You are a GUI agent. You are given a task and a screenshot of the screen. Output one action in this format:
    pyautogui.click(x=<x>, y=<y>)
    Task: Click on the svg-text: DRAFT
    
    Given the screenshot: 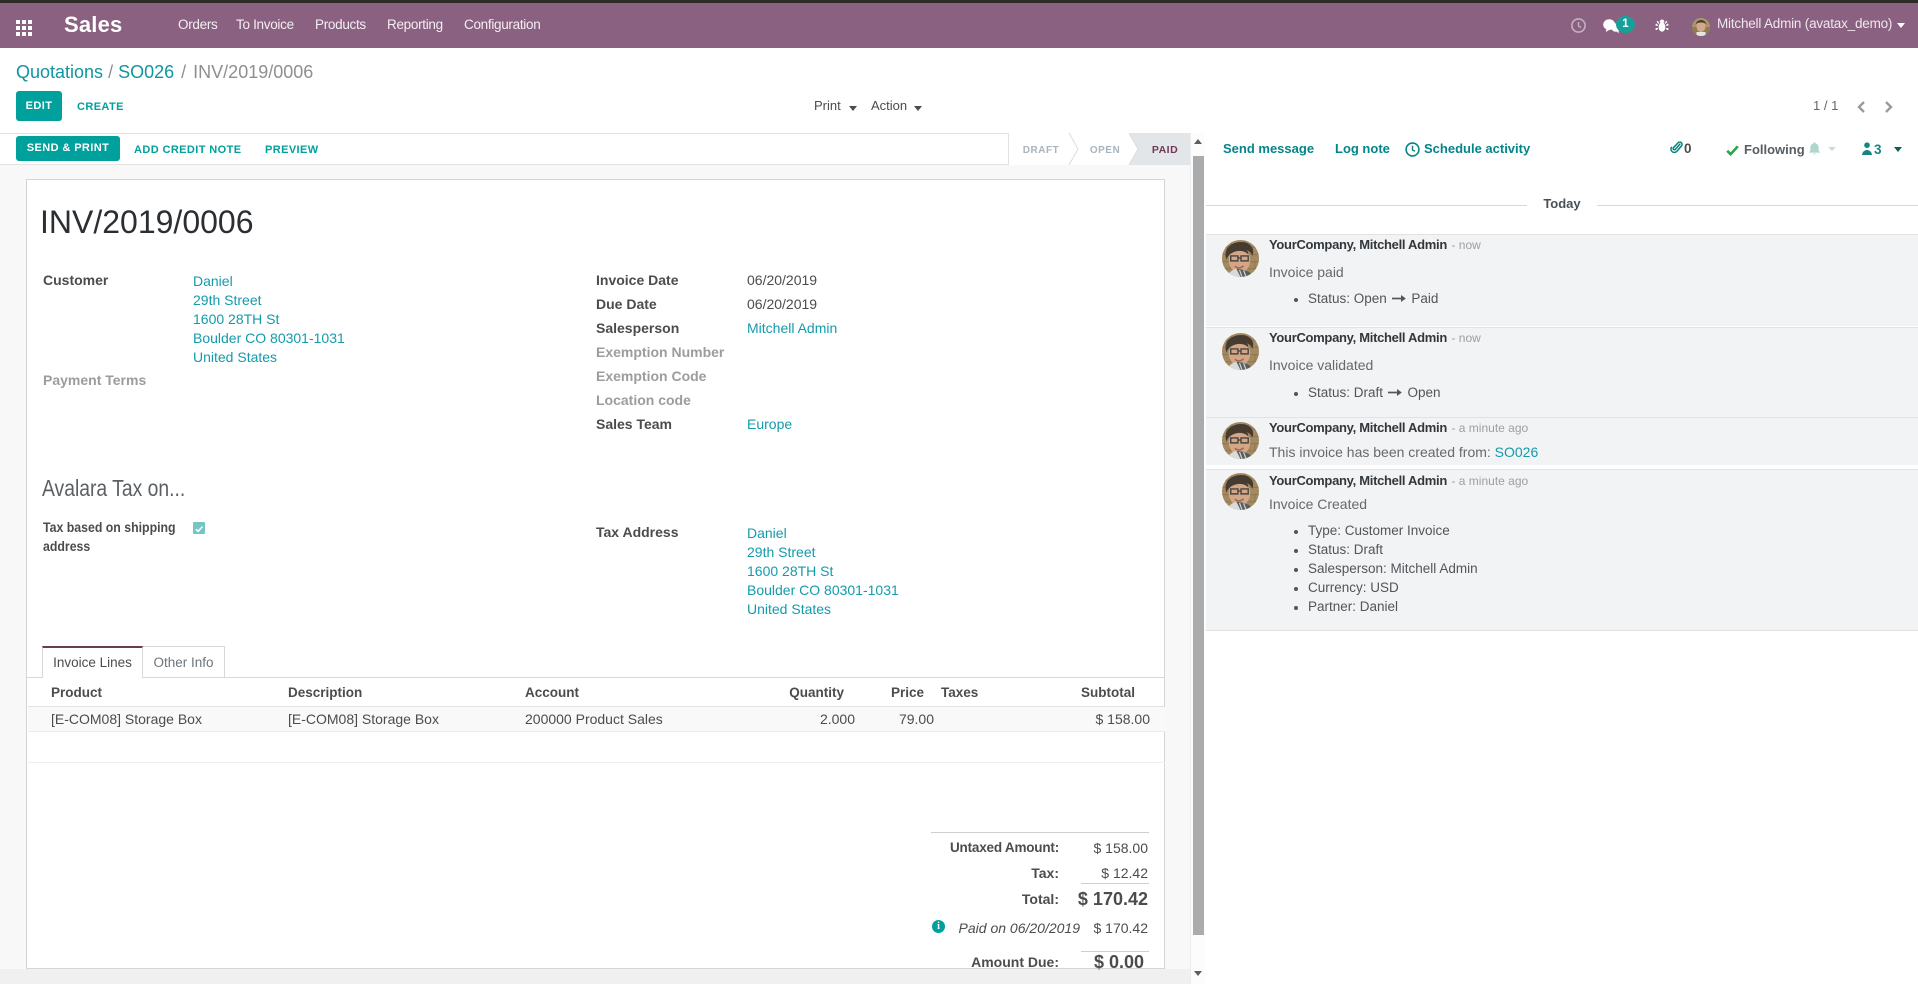 What is the action you would take?
    pyautogui.click(x=1041, y=150)
    